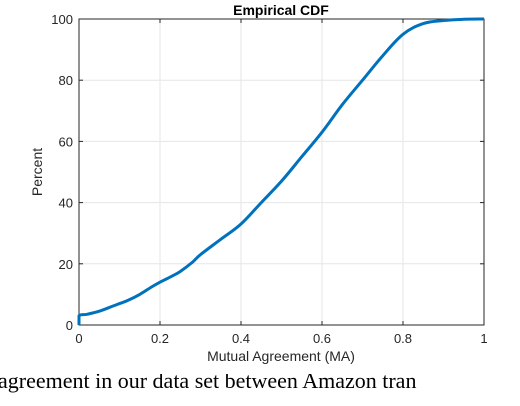 The image size is (520, 406). What do you see at coordinates (241, 338) in the screenshot?
I see `x-tick-label: 0.4` at bounding box center [241, 338].